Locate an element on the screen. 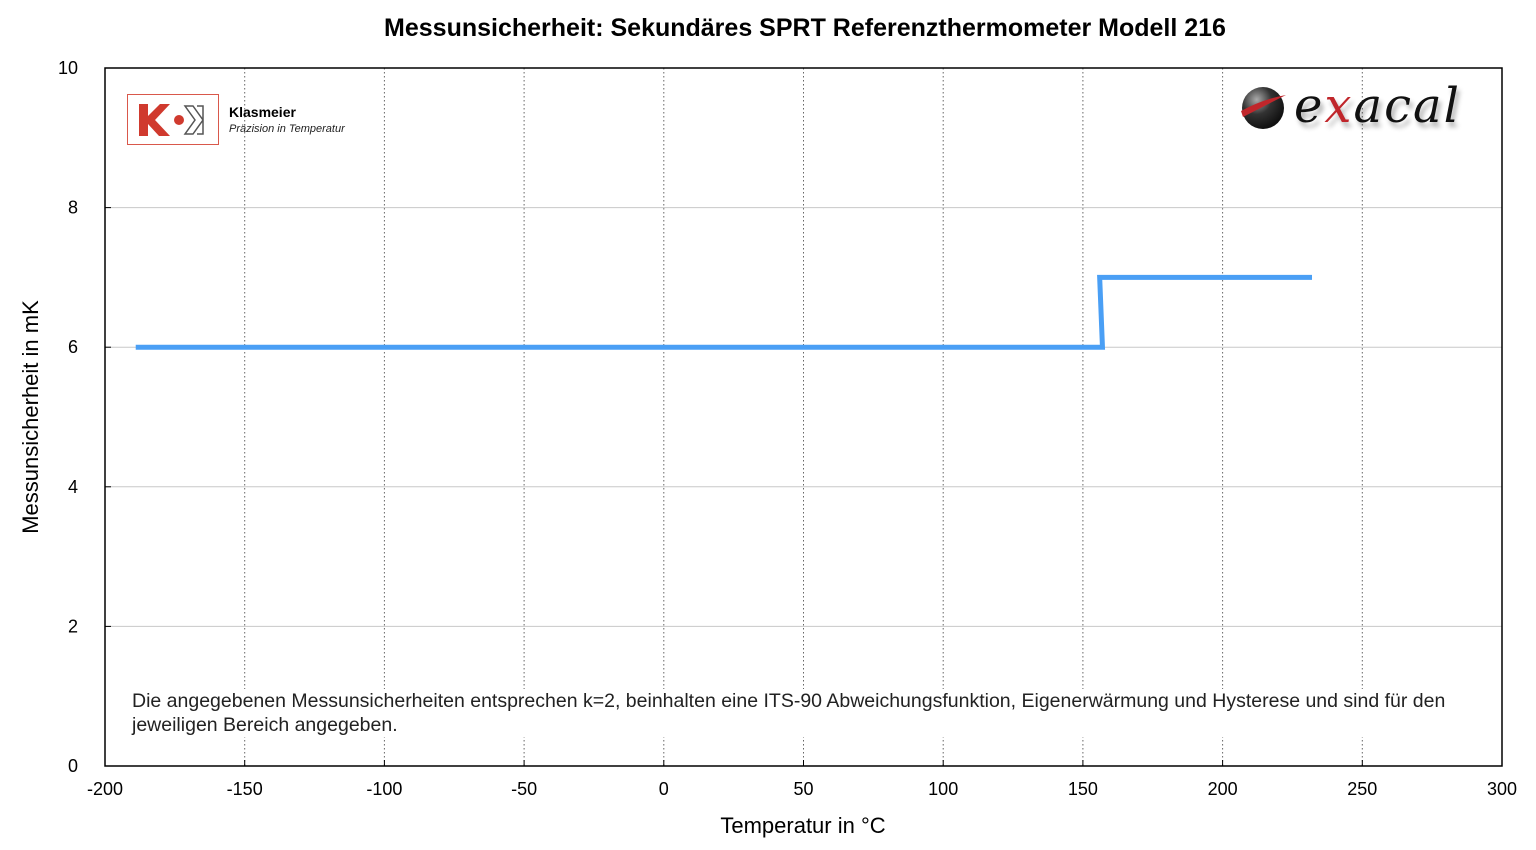 The image size is (1536, 850). exacal-globe-icon is located at coordinates (1263, 108).